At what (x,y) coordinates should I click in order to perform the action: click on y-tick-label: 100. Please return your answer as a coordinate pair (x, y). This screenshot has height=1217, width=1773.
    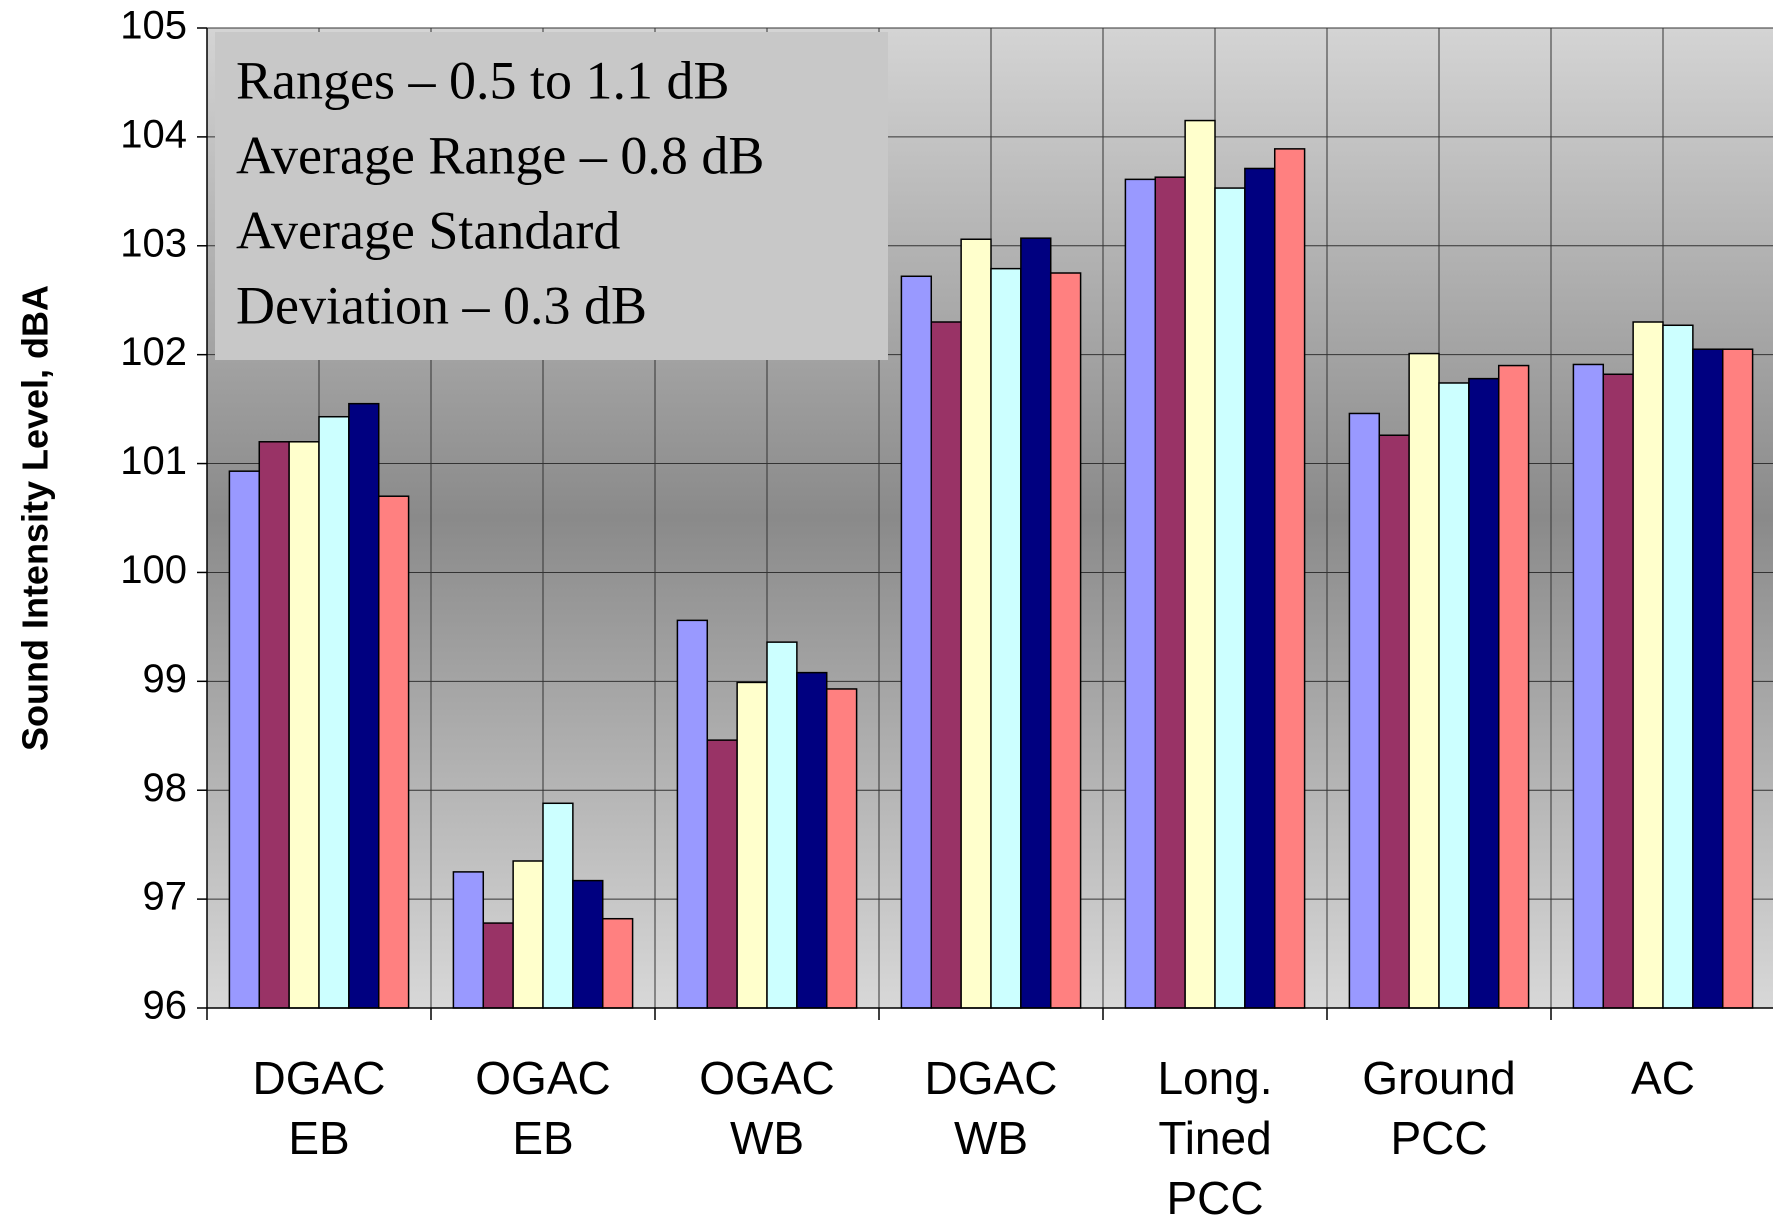
    Looking at the image, I should click on (153, 570).